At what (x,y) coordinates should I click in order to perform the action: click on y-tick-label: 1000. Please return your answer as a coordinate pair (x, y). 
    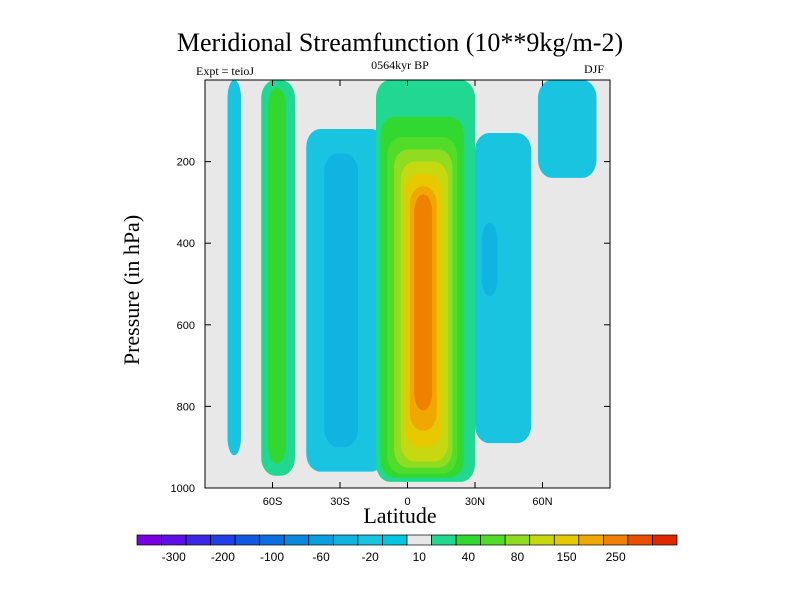
    Looking at the image, I should click on (183, 489).